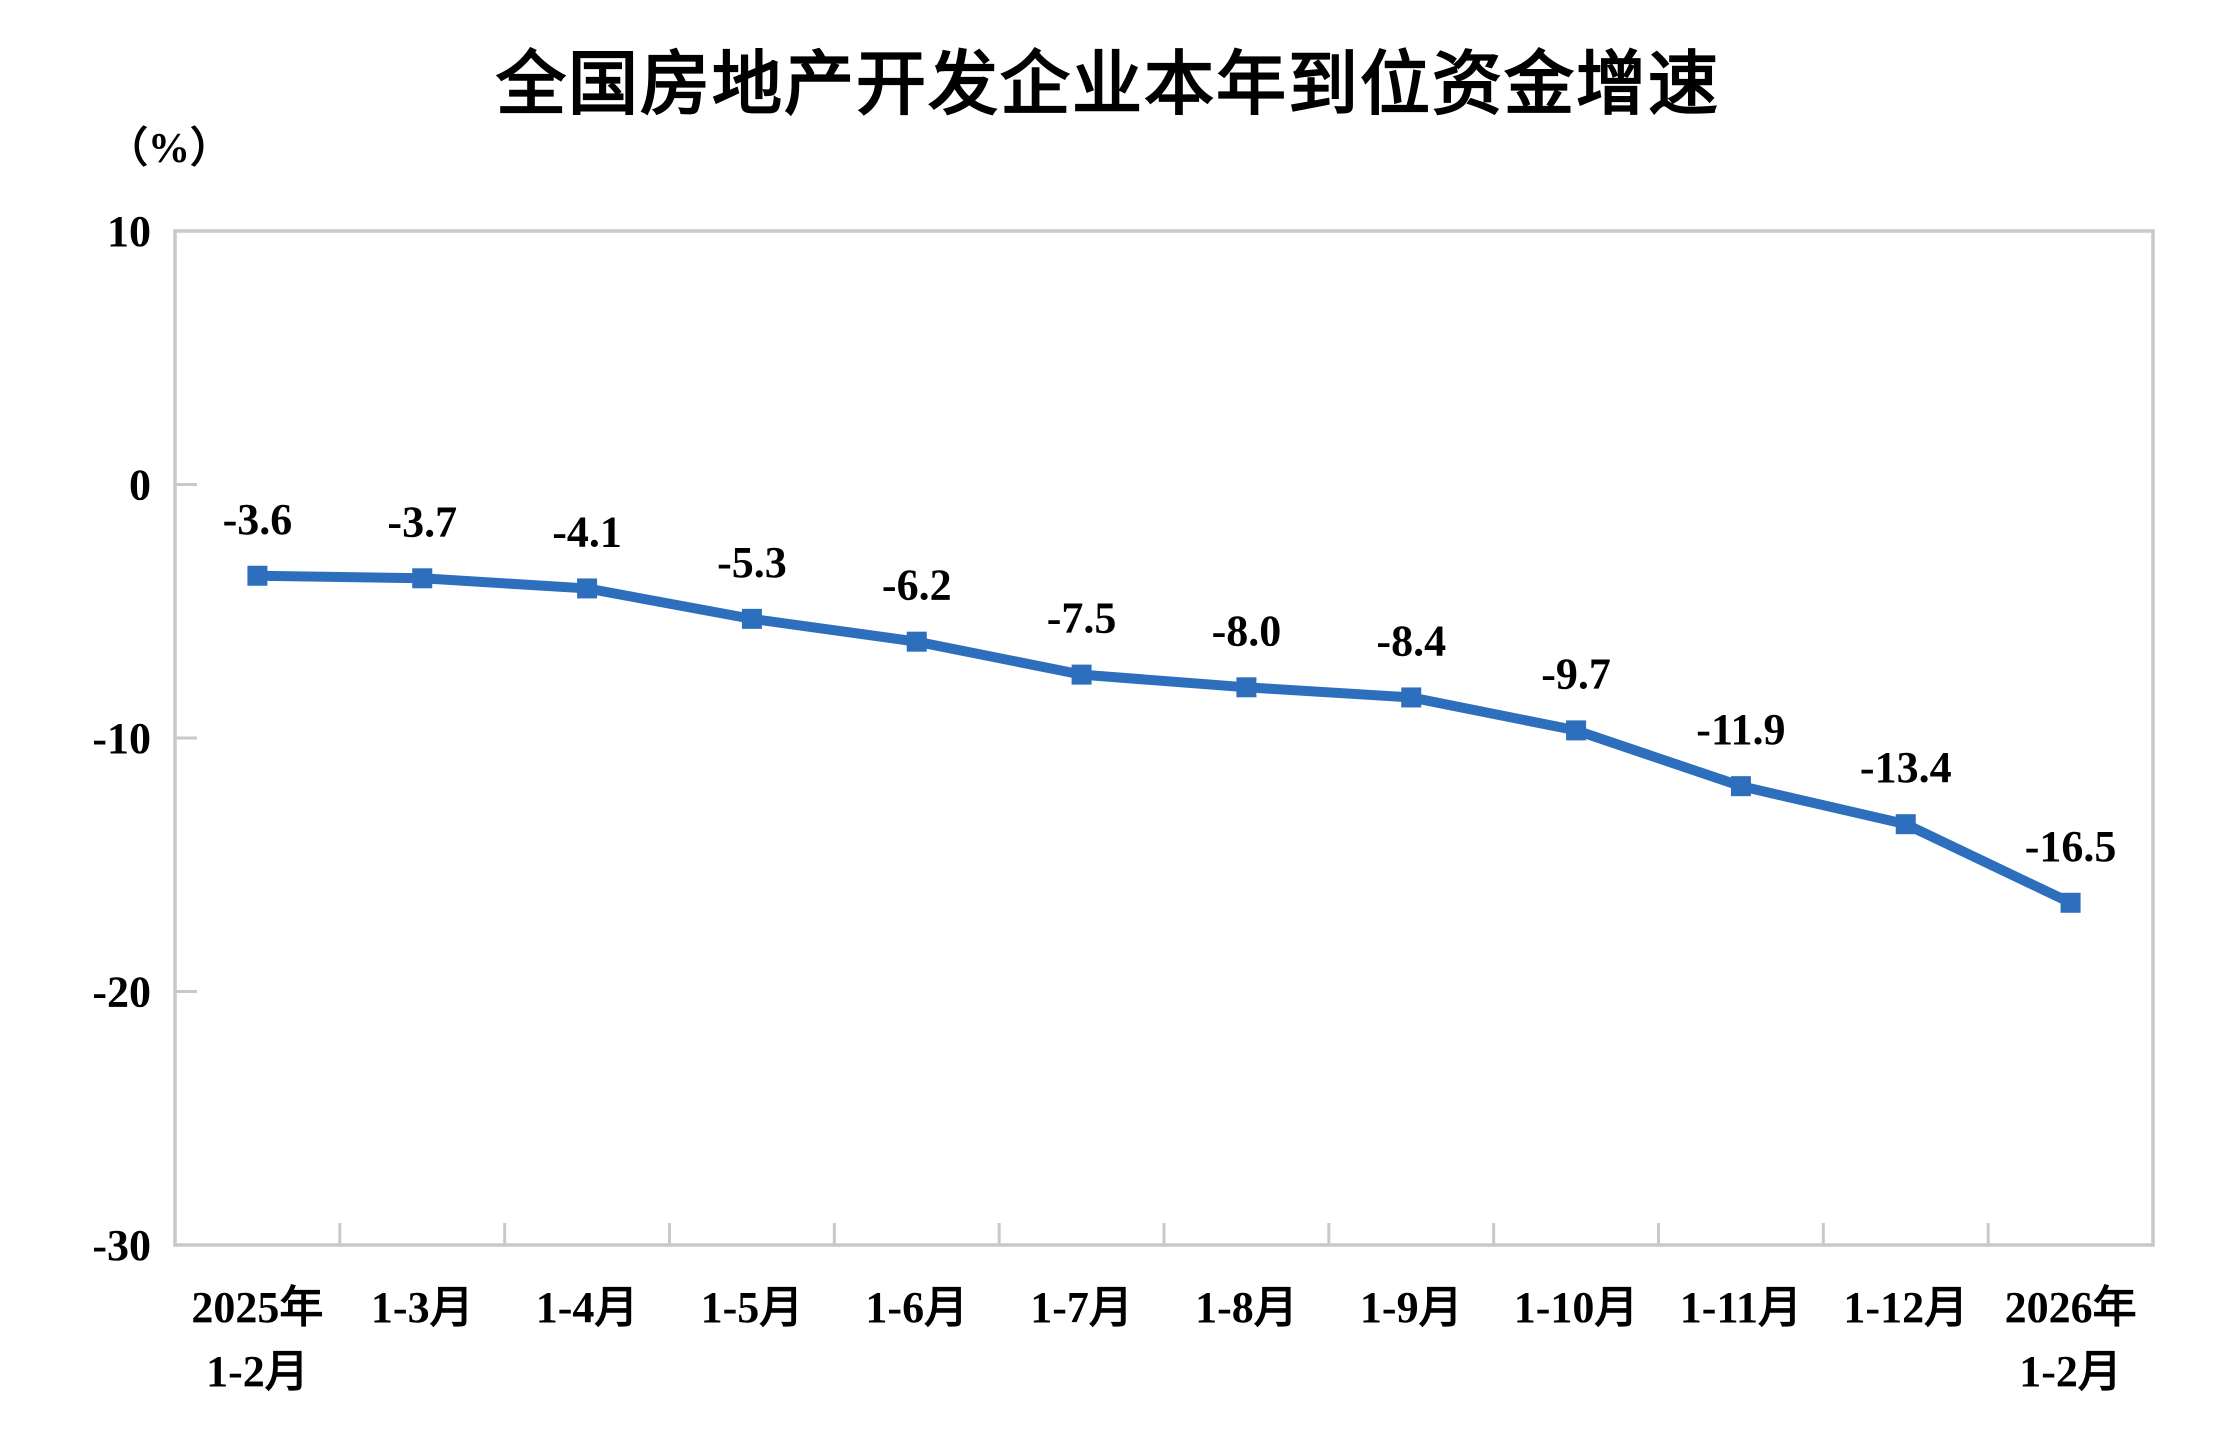 This screenshot has width=2216, height=1436. I want to click on x-tick-label: 1-3月, so click(422, 1307).